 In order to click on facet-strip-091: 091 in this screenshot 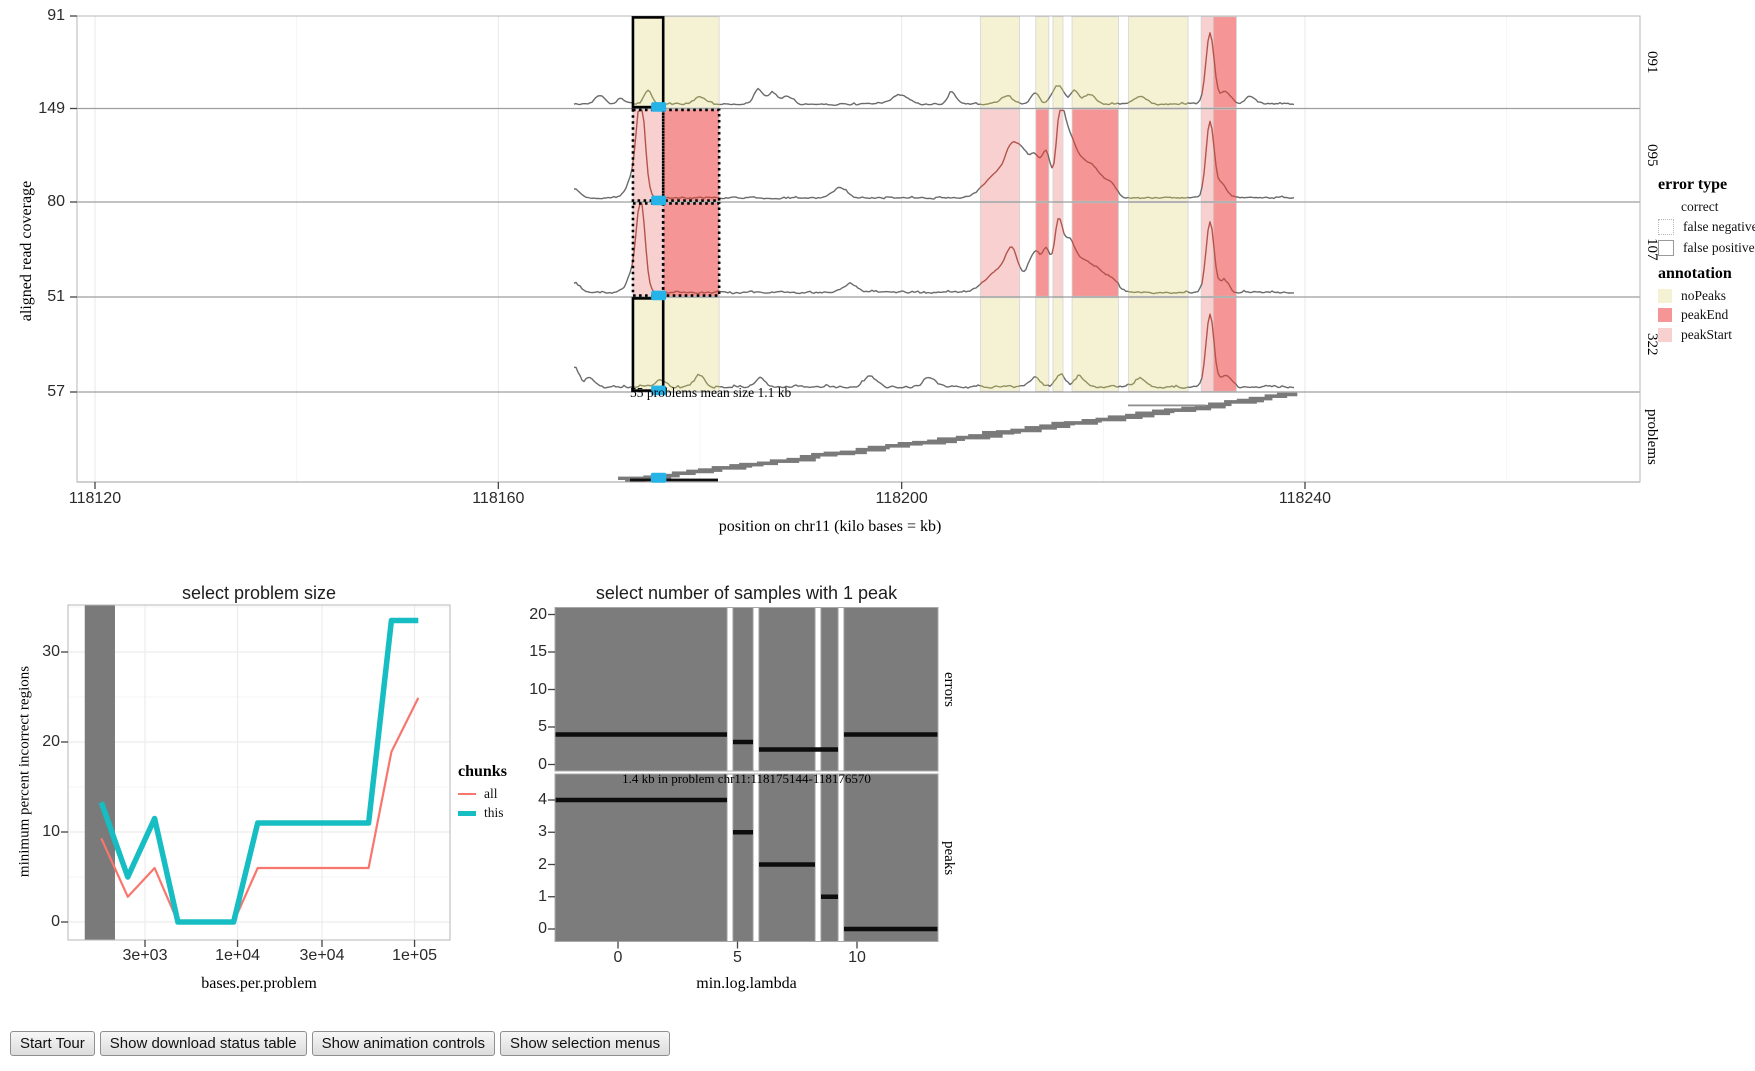, I will do `click(1652, 62)`.